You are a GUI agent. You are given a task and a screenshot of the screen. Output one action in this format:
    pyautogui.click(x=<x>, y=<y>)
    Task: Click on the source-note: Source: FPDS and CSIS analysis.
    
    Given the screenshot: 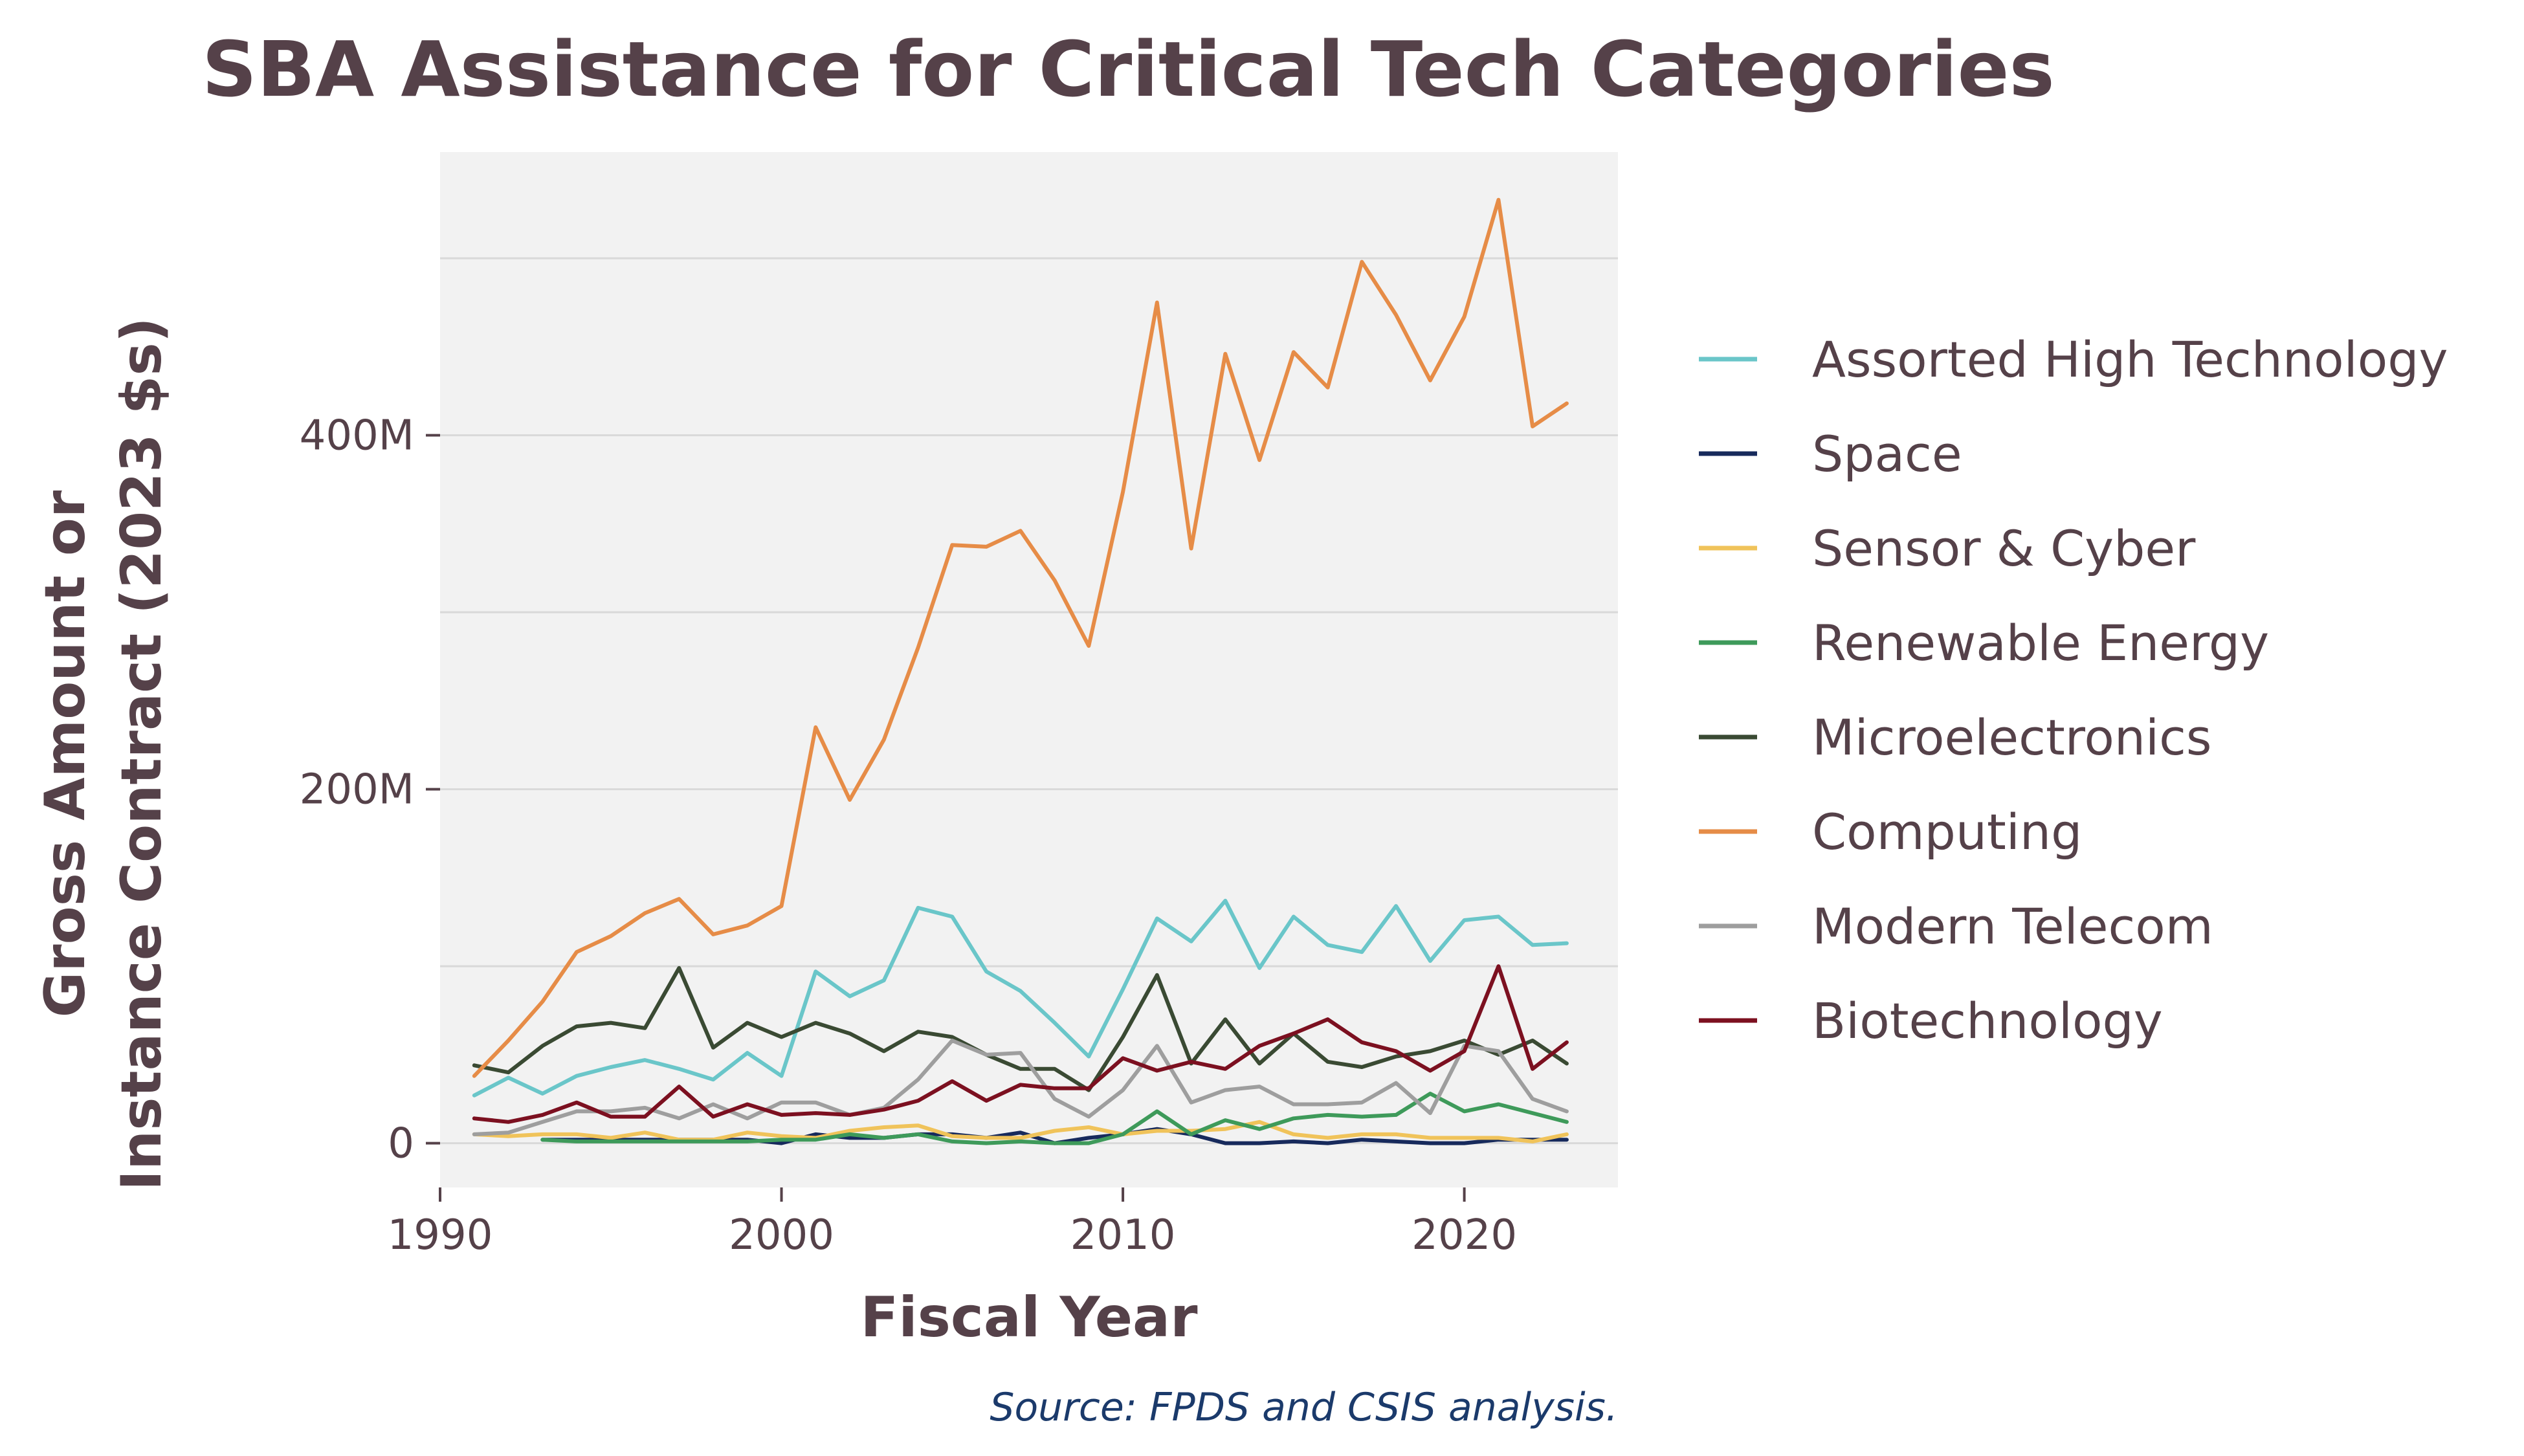 What is the action you would take?
    pyautogui.click(x=1304, y=1407)
    